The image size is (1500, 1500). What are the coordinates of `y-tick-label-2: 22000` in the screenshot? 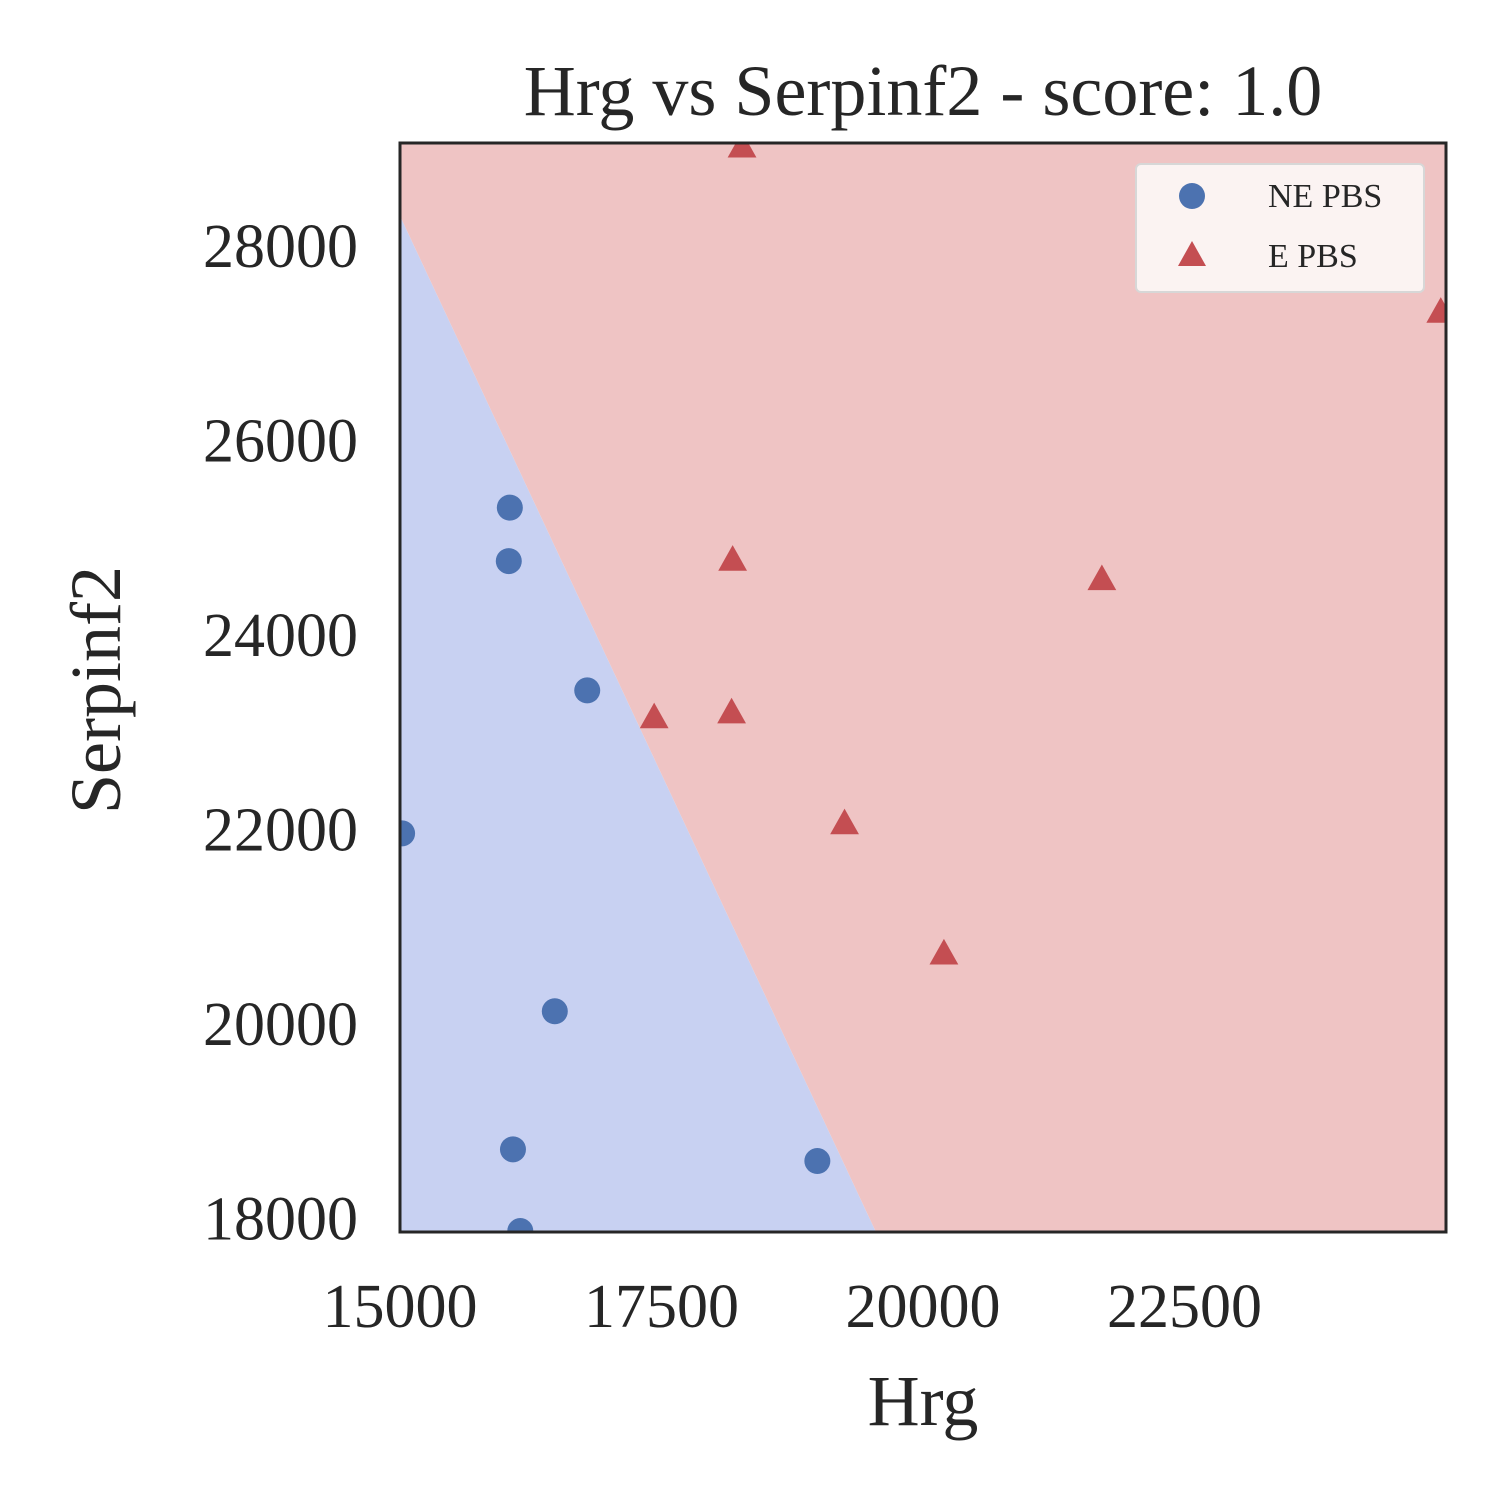 It's located at (280, 830).